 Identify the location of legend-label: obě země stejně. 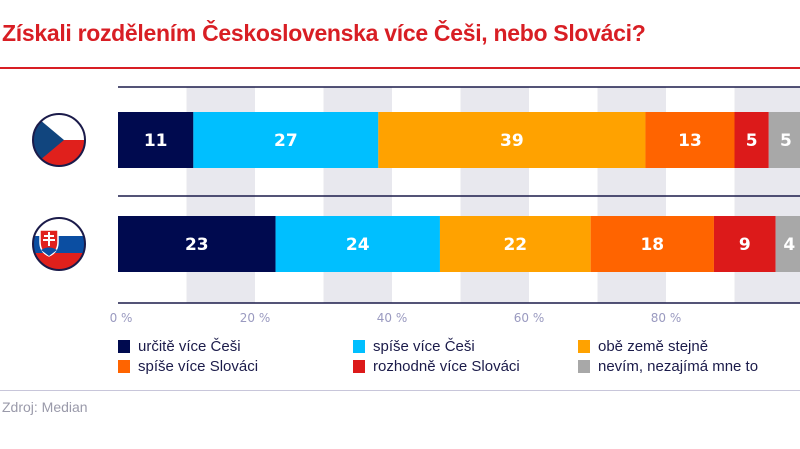
(653, 346).